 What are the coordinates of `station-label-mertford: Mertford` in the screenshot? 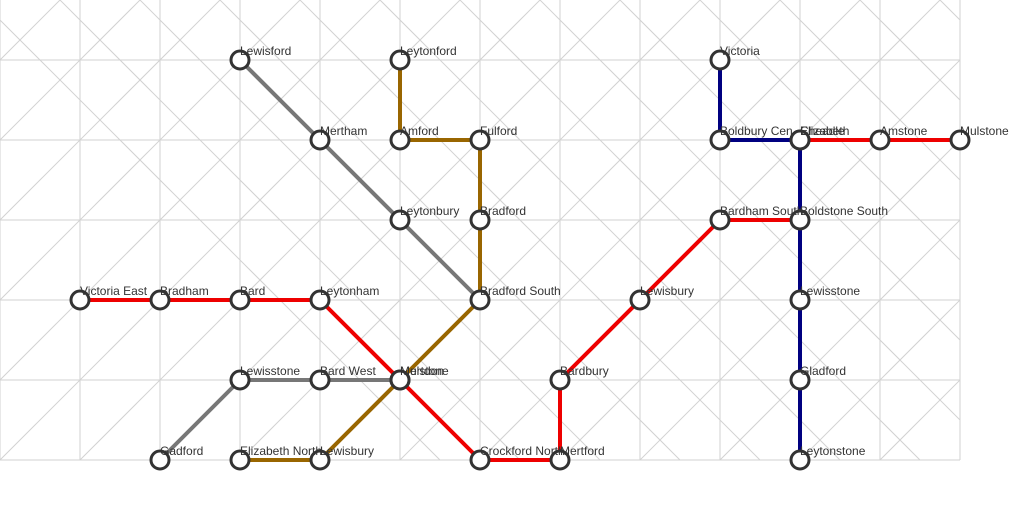 It's located at (582, 451).